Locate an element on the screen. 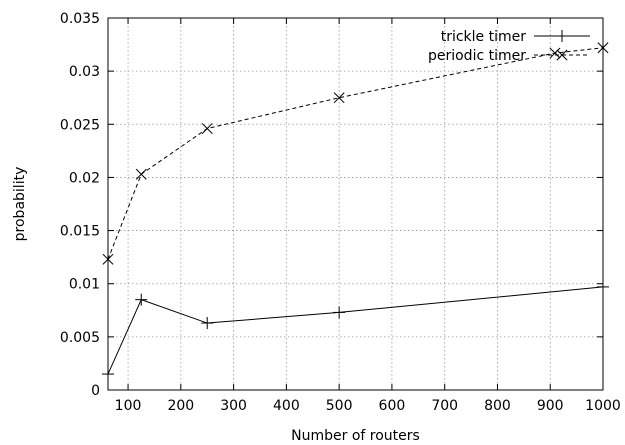 The width and height of the screenshot is (625, 445). legend: trickle timer periodic timer is located at coordinates (509, 46).